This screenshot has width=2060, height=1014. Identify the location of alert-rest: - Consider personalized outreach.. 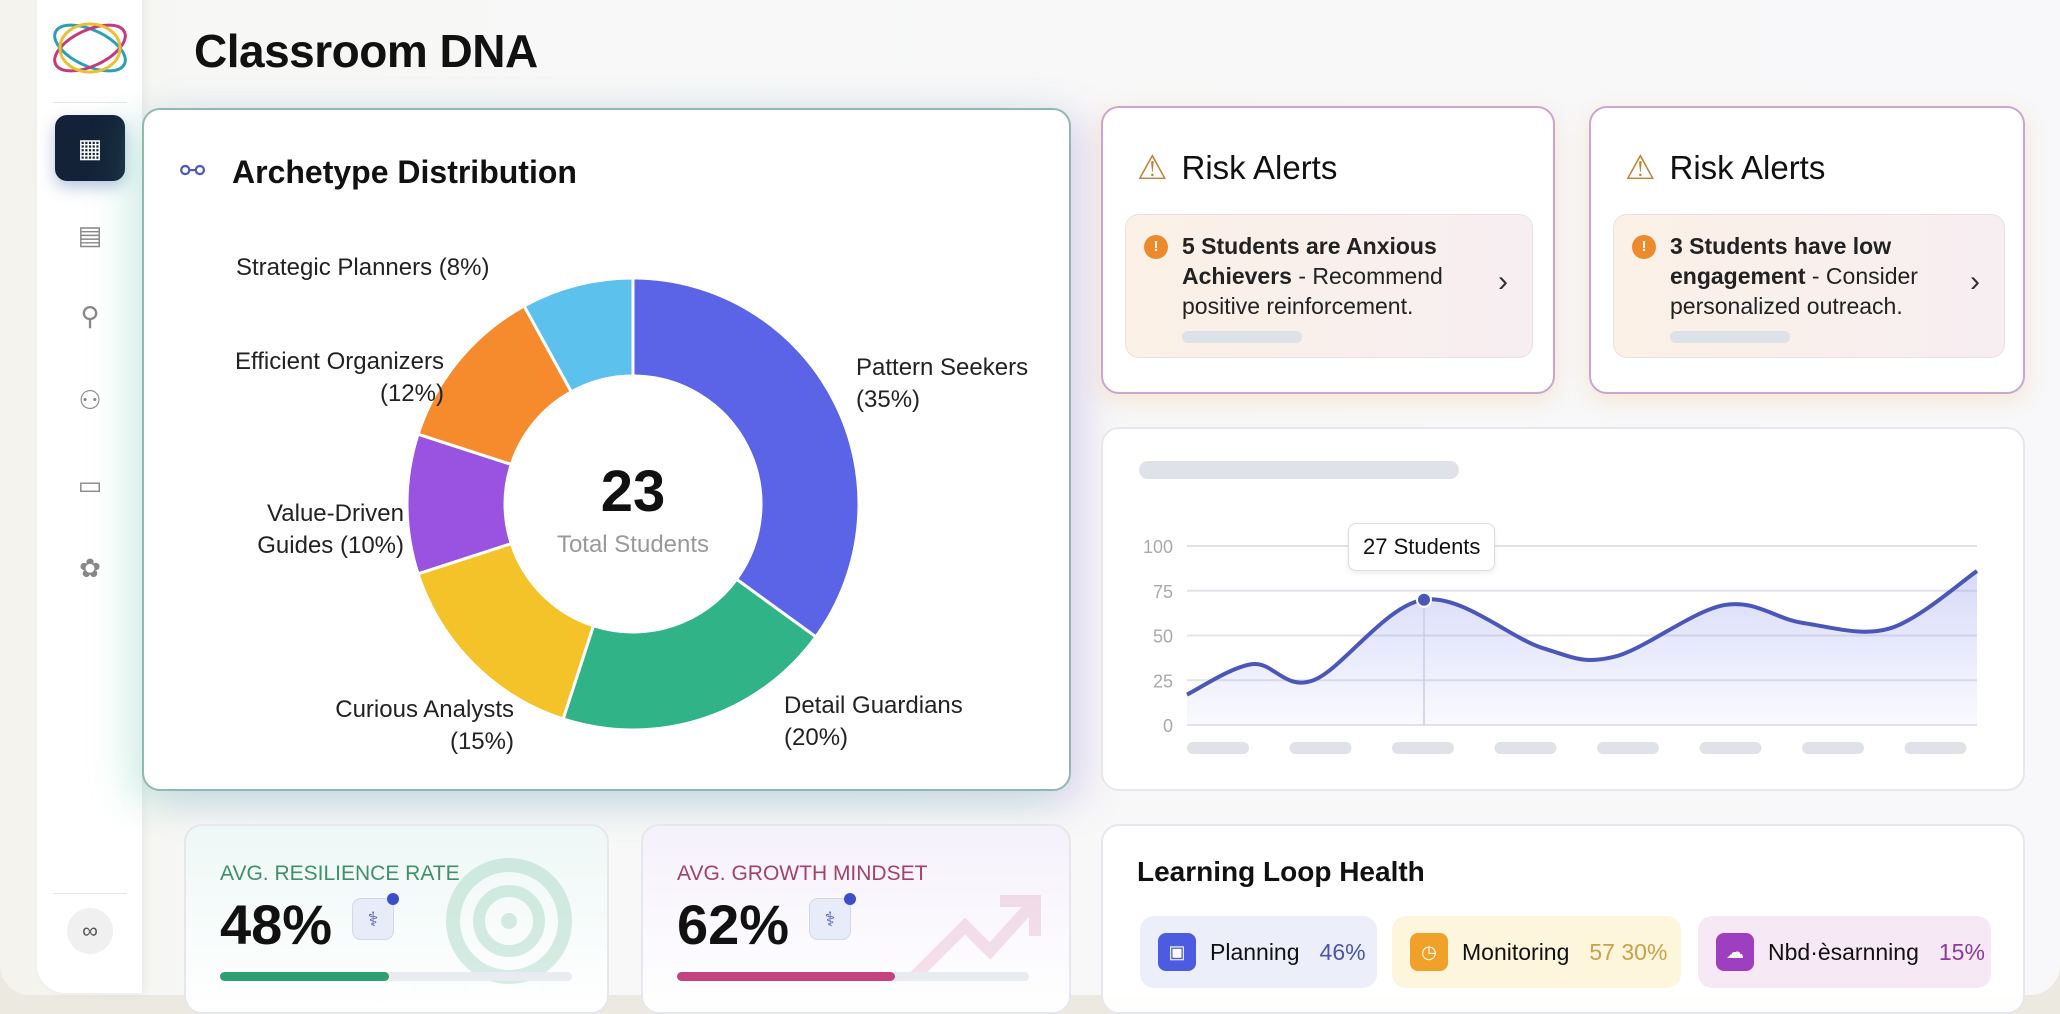
(1794, 291).